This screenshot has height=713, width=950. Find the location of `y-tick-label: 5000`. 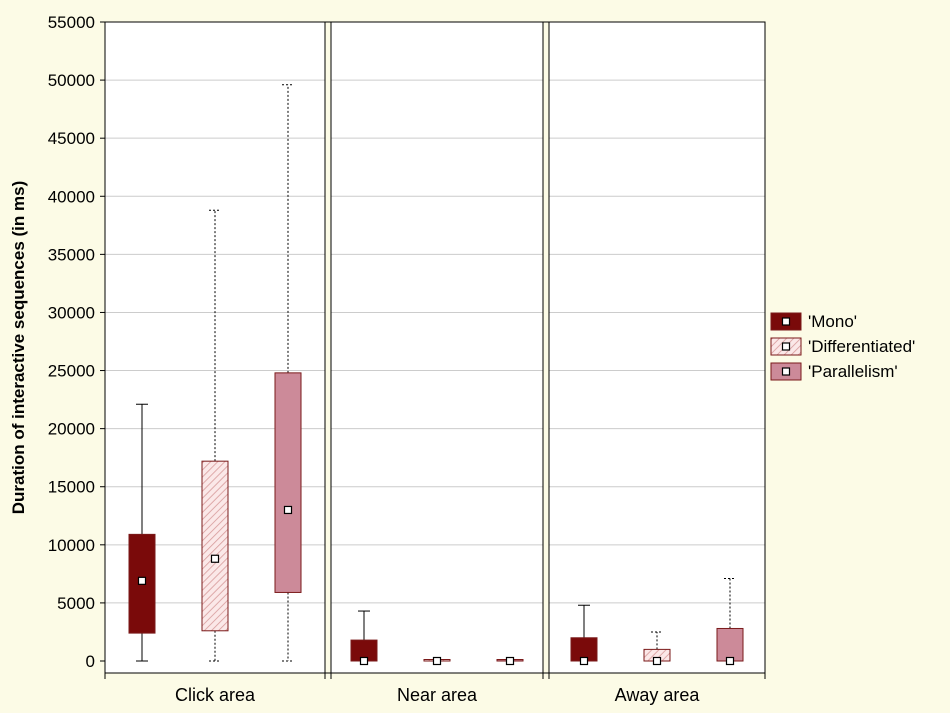

y-tick-label: 5000 is located at coordinates (76, 603).